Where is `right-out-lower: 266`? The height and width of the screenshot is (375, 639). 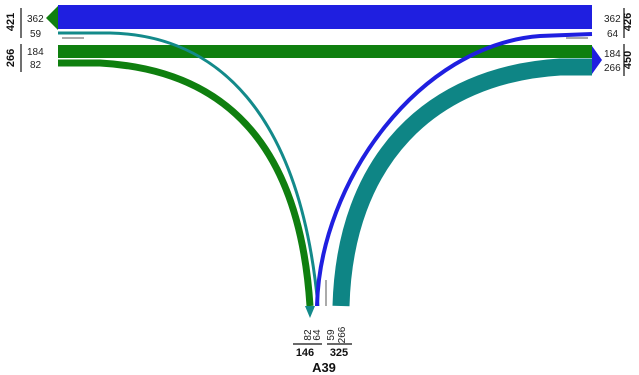
right-out-lower: 266 is located at coordinates (612, 68).